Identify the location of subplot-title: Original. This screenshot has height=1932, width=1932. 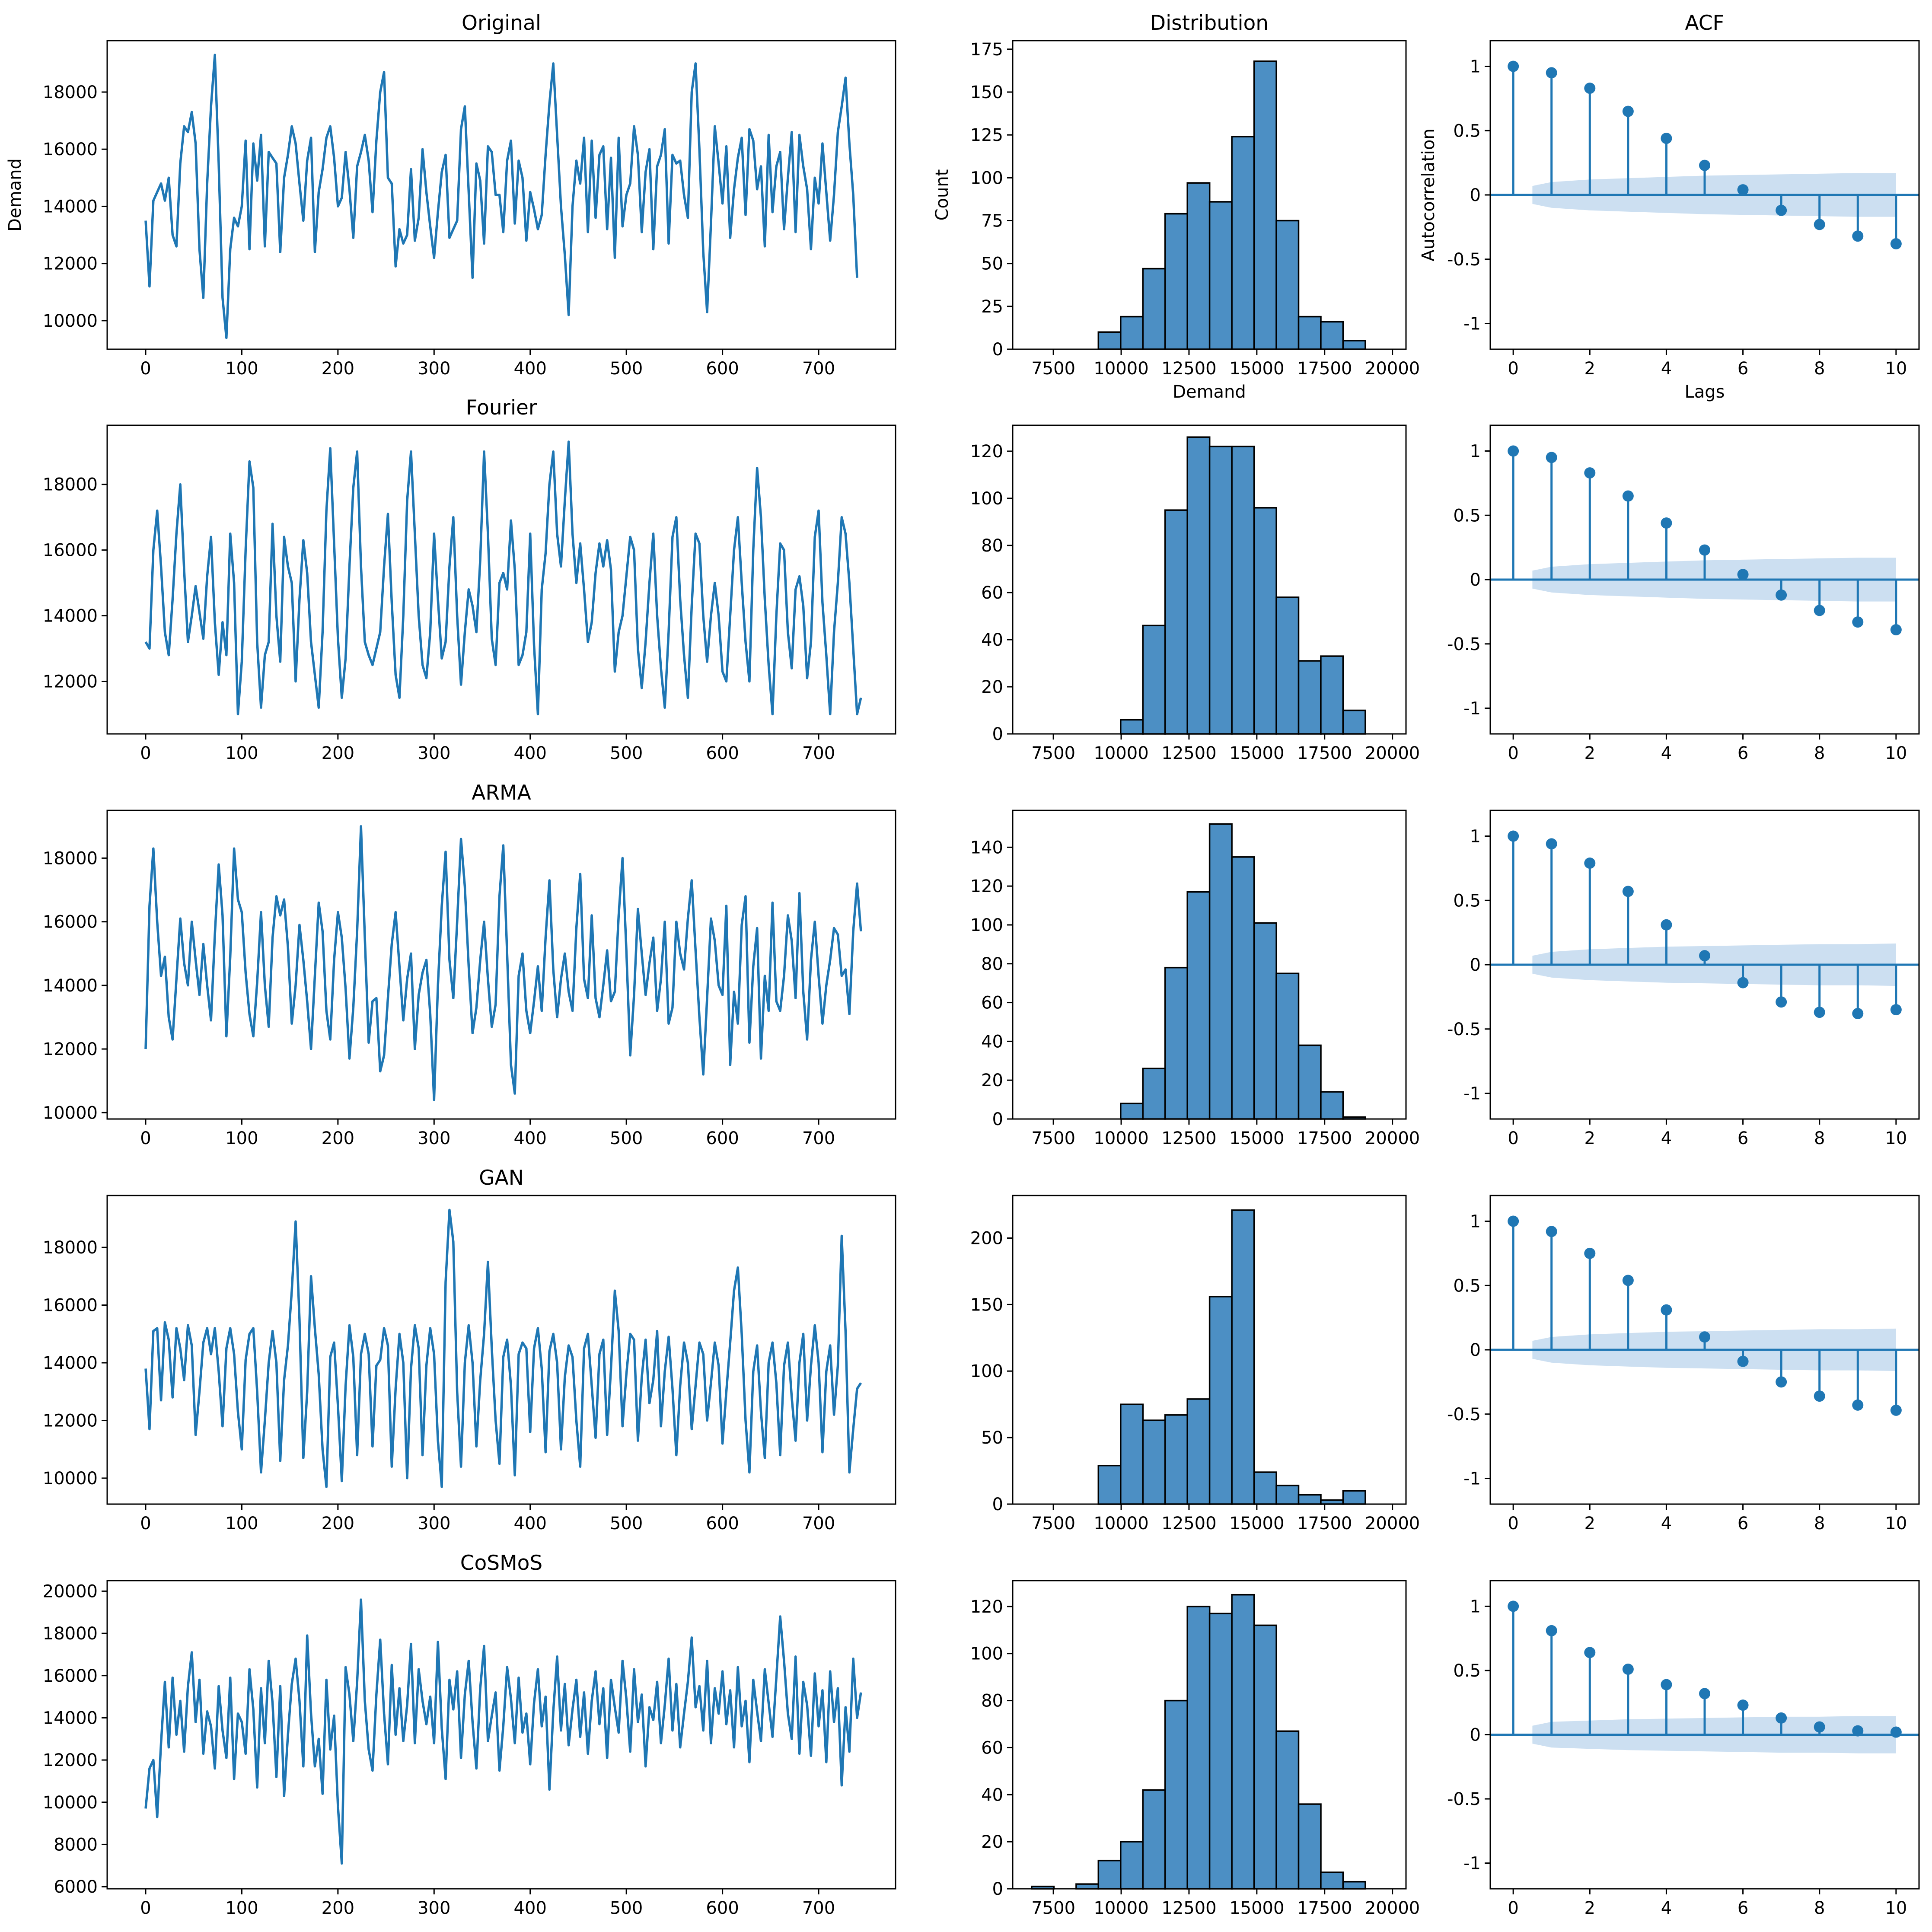
(501, 23).